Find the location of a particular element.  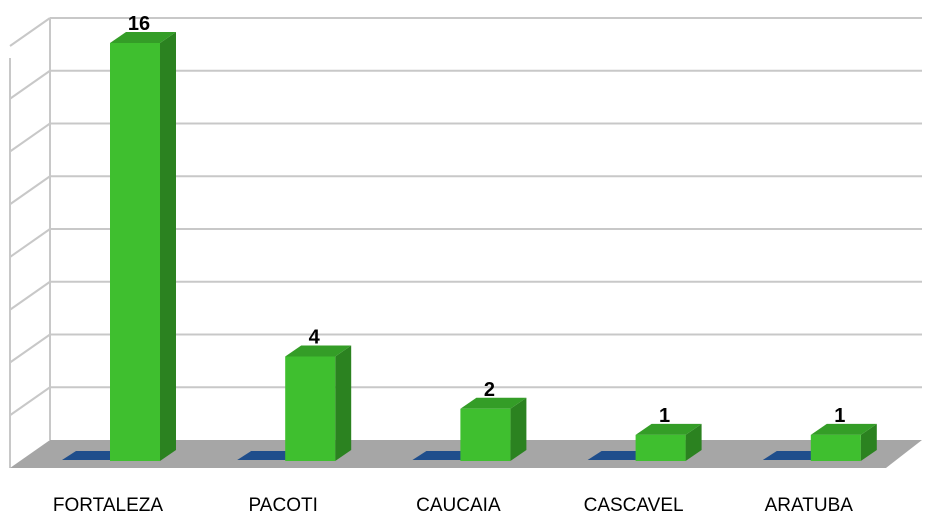

data-label: 4 is located at coordinates (315, 338).